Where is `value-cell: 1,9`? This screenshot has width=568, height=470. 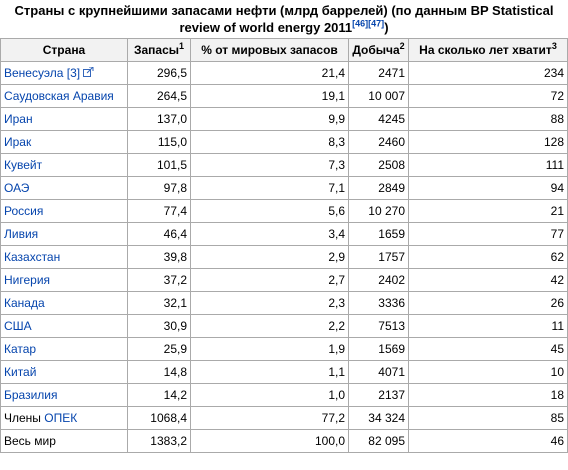 value-cell: 1,9 is located at coordinates (269, 349).